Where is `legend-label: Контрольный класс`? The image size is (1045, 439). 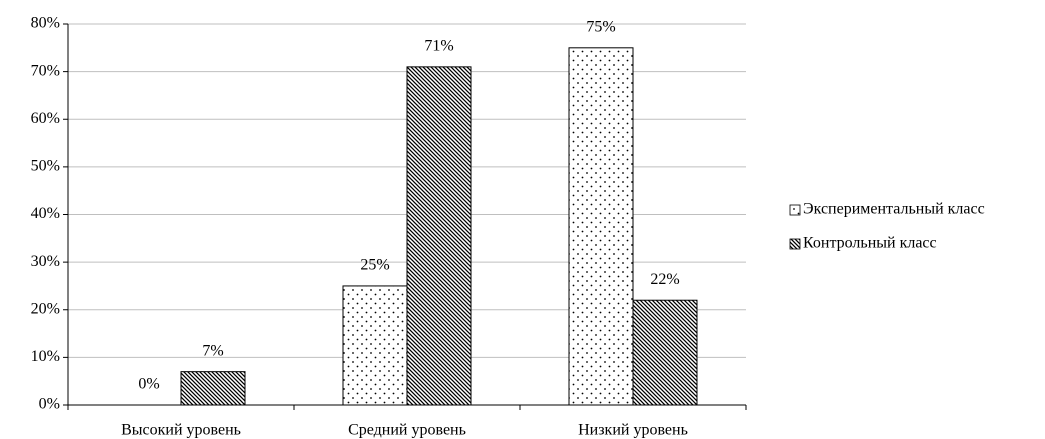 legend-label: Контрольный класс is located at coordinates (870, 243).